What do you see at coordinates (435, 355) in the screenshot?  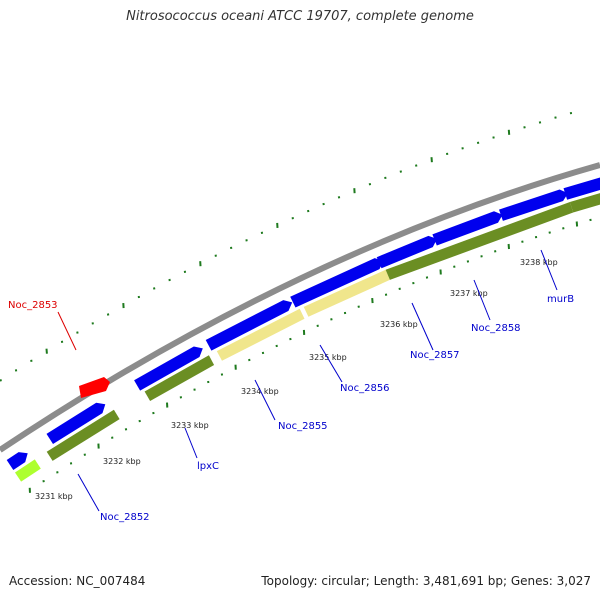 I see `gene-label-noc-2857: Noc_2857` at bounding box center [435, 355].